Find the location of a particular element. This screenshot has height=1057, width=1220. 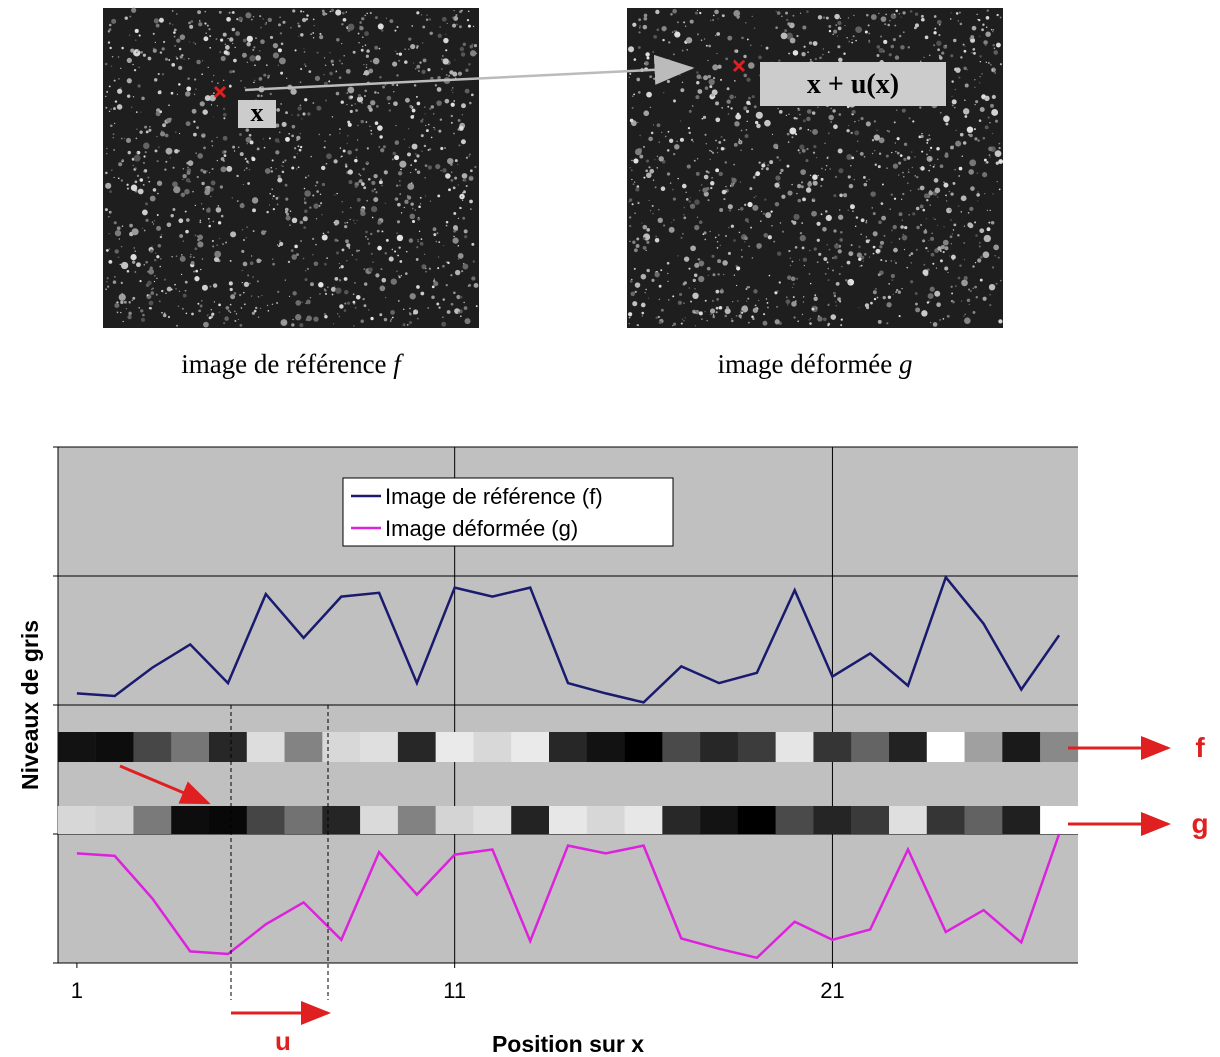

gray-cell is located at coordinates (379, 820).